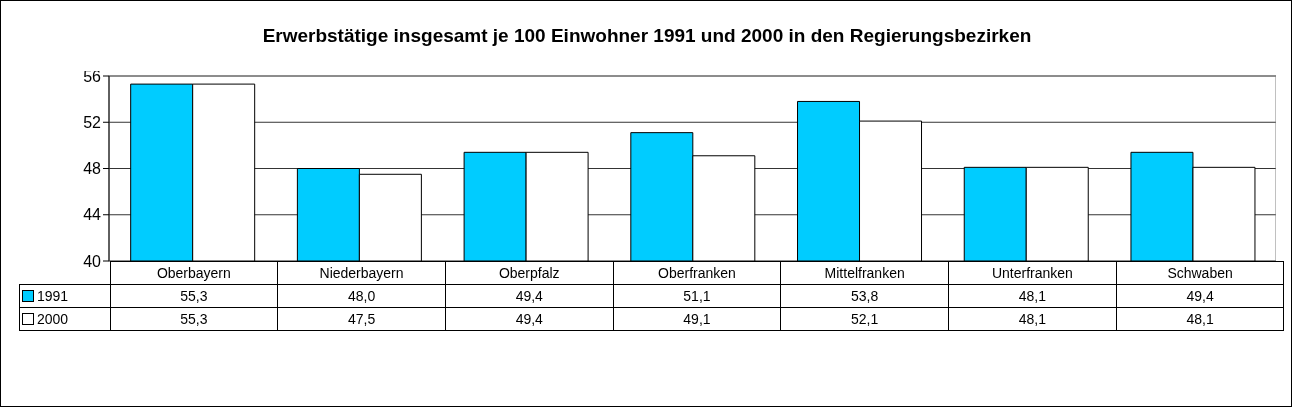 The image size is (1292, 407). I want to click on data-label: 47,5, so click(361, 319).